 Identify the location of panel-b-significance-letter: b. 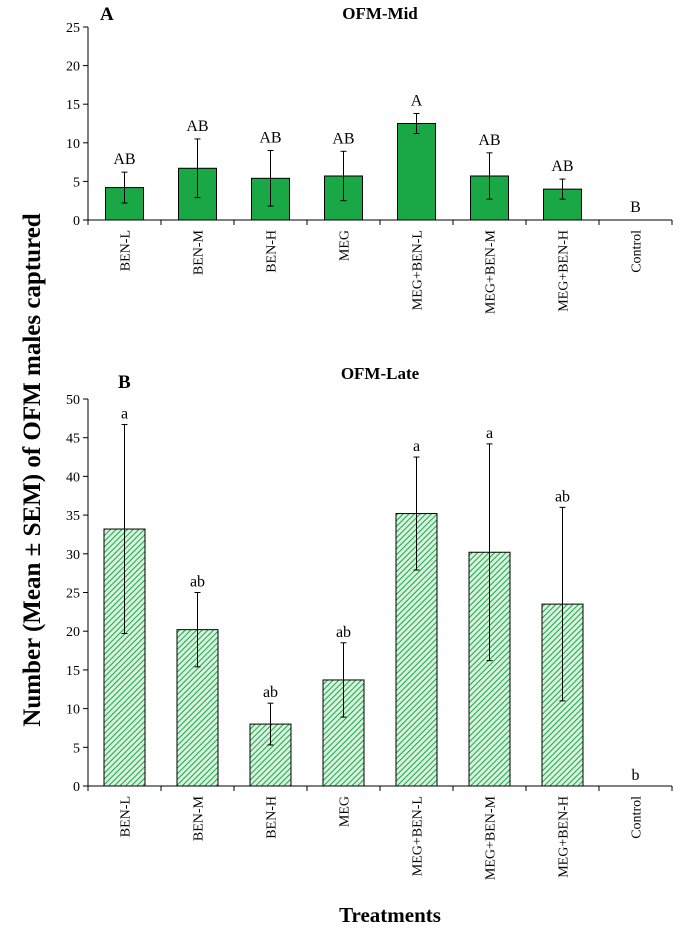
(636, 775).